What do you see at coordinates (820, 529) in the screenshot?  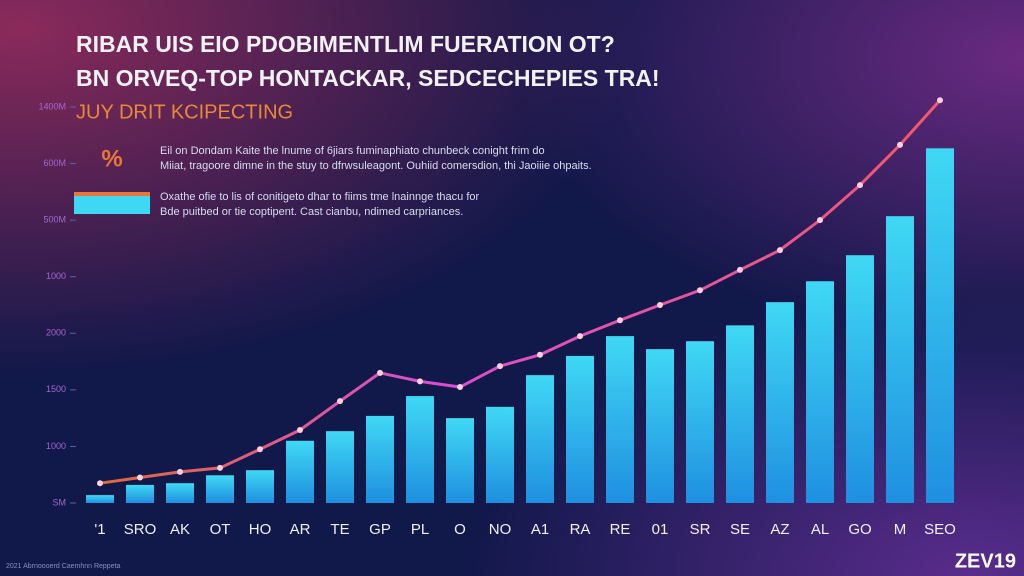 I see `x-tick-label: AL` at bounding box center [820, 529].